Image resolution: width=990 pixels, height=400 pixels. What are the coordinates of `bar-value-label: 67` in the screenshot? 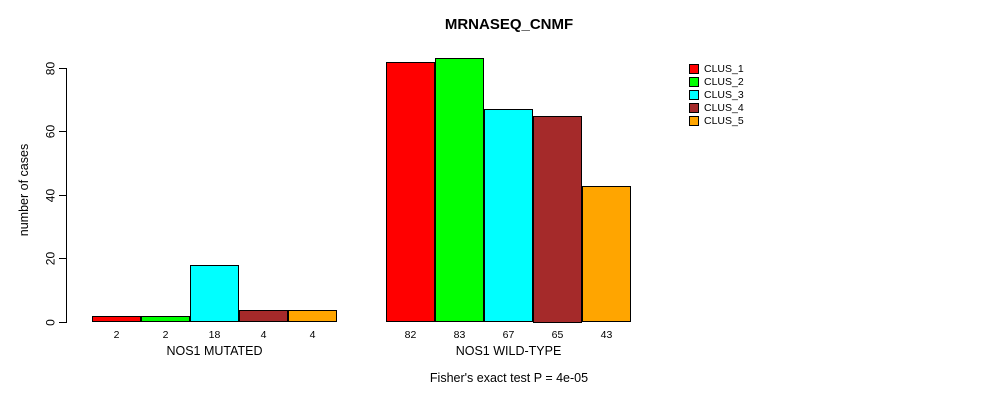 It's located at (508, 334).